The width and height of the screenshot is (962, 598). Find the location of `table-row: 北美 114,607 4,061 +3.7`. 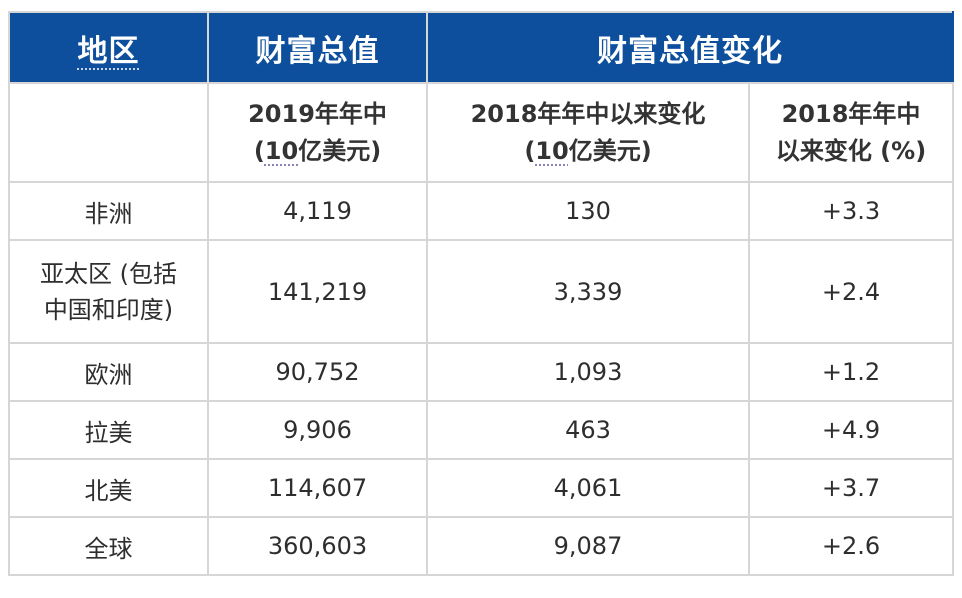

table-row: 北美 114,607 4,061 +3.7 is located at coordinates (481, 488).